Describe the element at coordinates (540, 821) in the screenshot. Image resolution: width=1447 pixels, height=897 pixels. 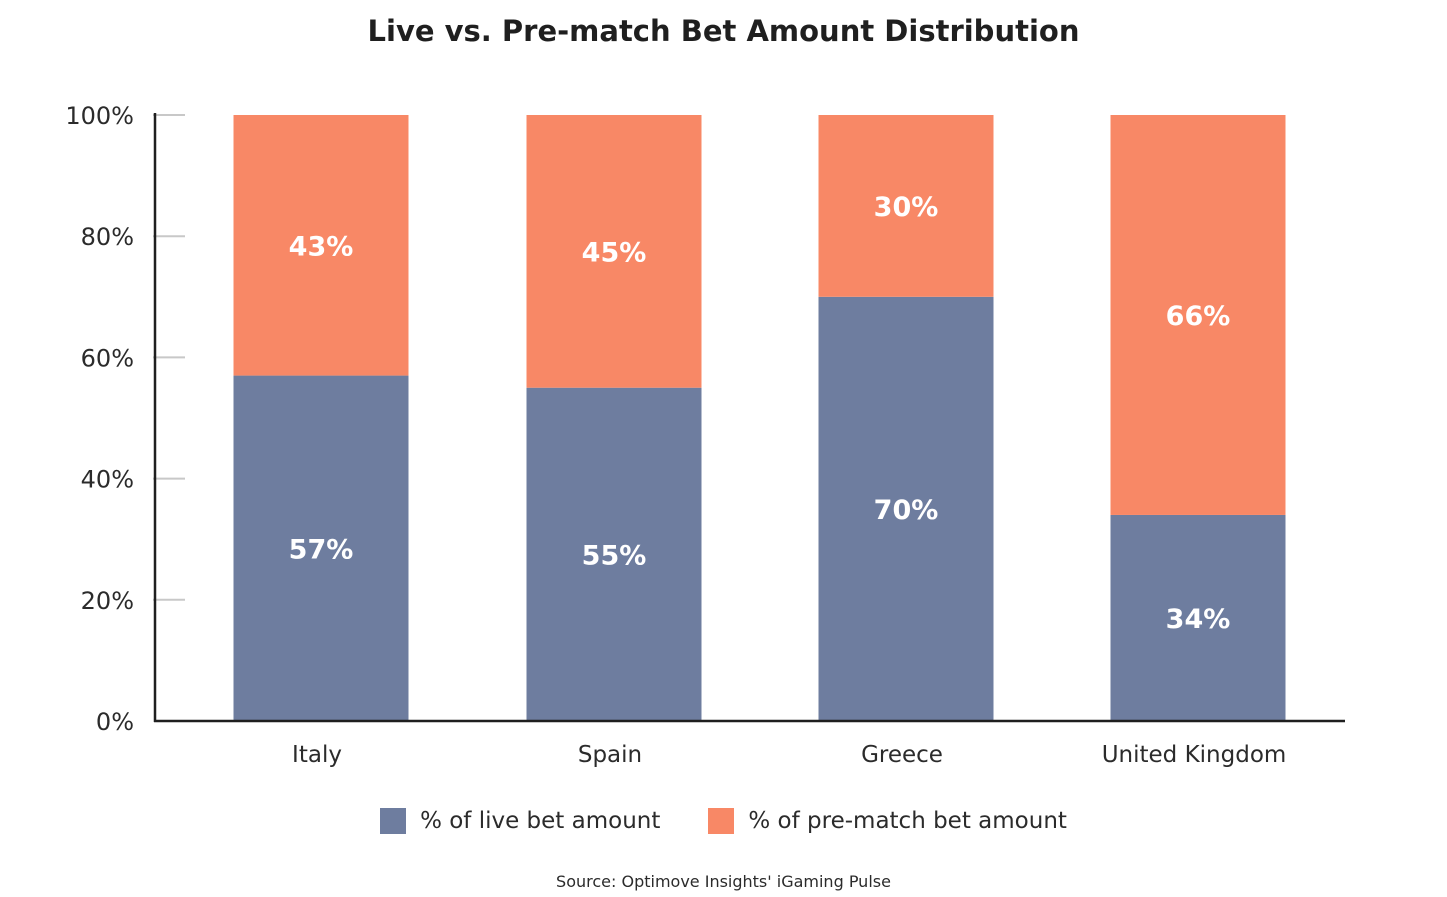
I see `legend-label-live: % of live bet amount` at that location.